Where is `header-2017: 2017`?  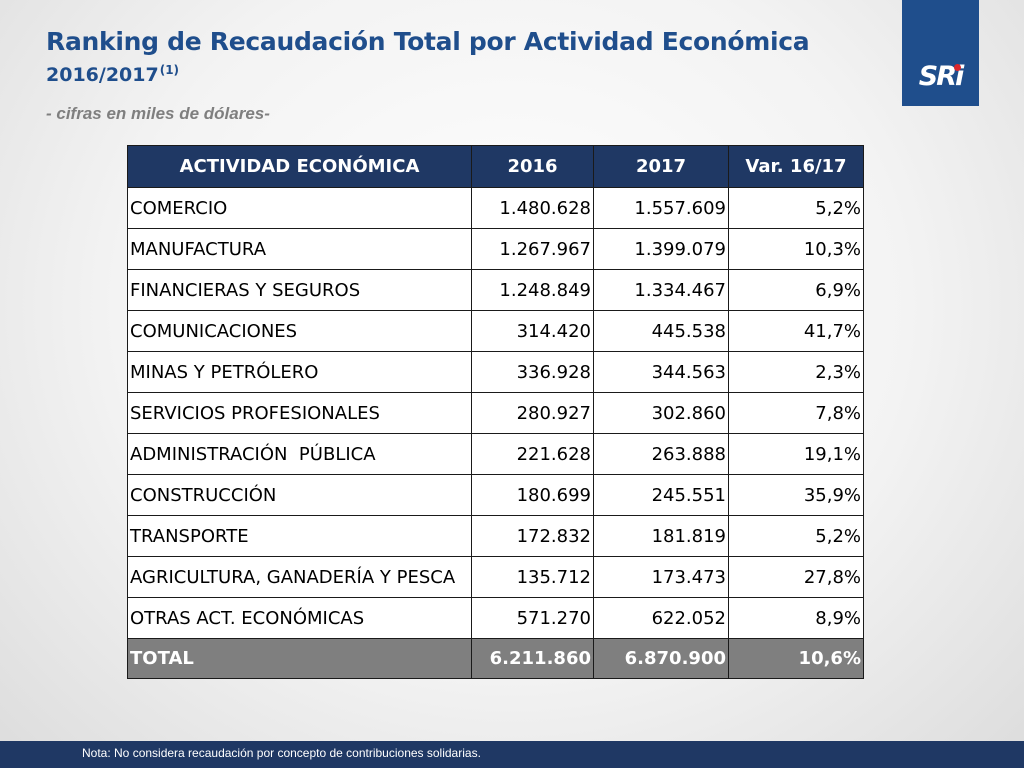
header-2017: 2017 is located at coordinates (661, 166).